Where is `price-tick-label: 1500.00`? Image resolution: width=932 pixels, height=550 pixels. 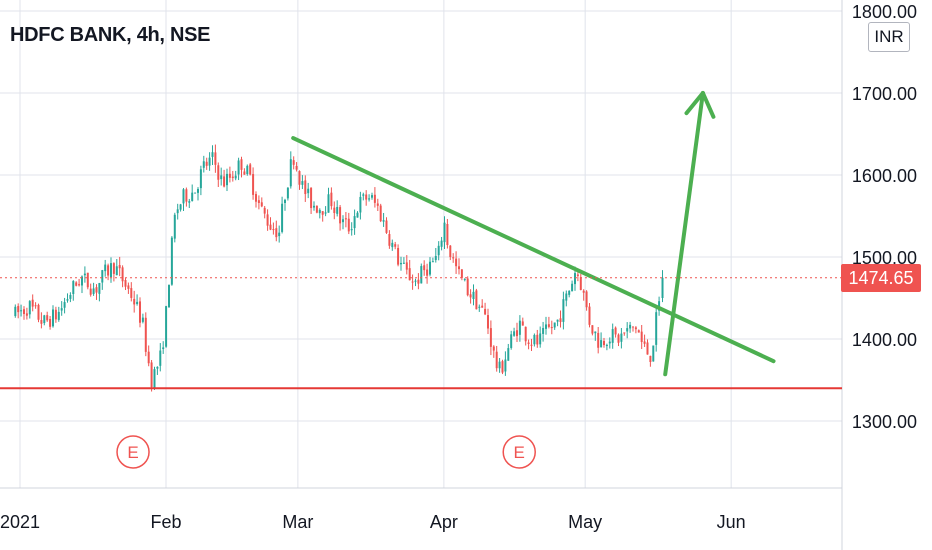 price-tick-label: 1500.00 is located at coordinates (884, 258).